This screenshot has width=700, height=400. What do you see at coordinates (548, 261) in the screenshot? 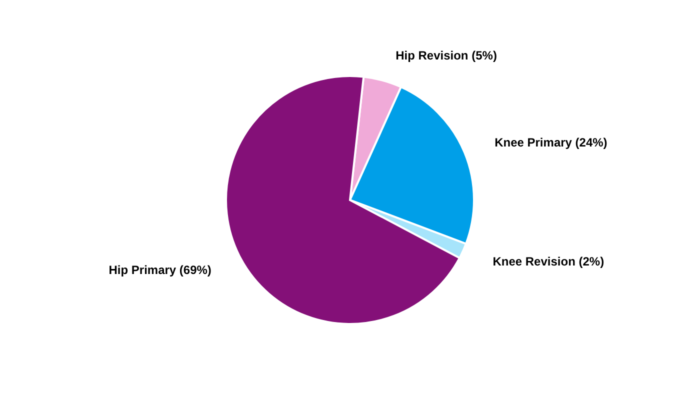
I see `slice-label: Knee Revision (2%)` at bounding box center [548, 261].